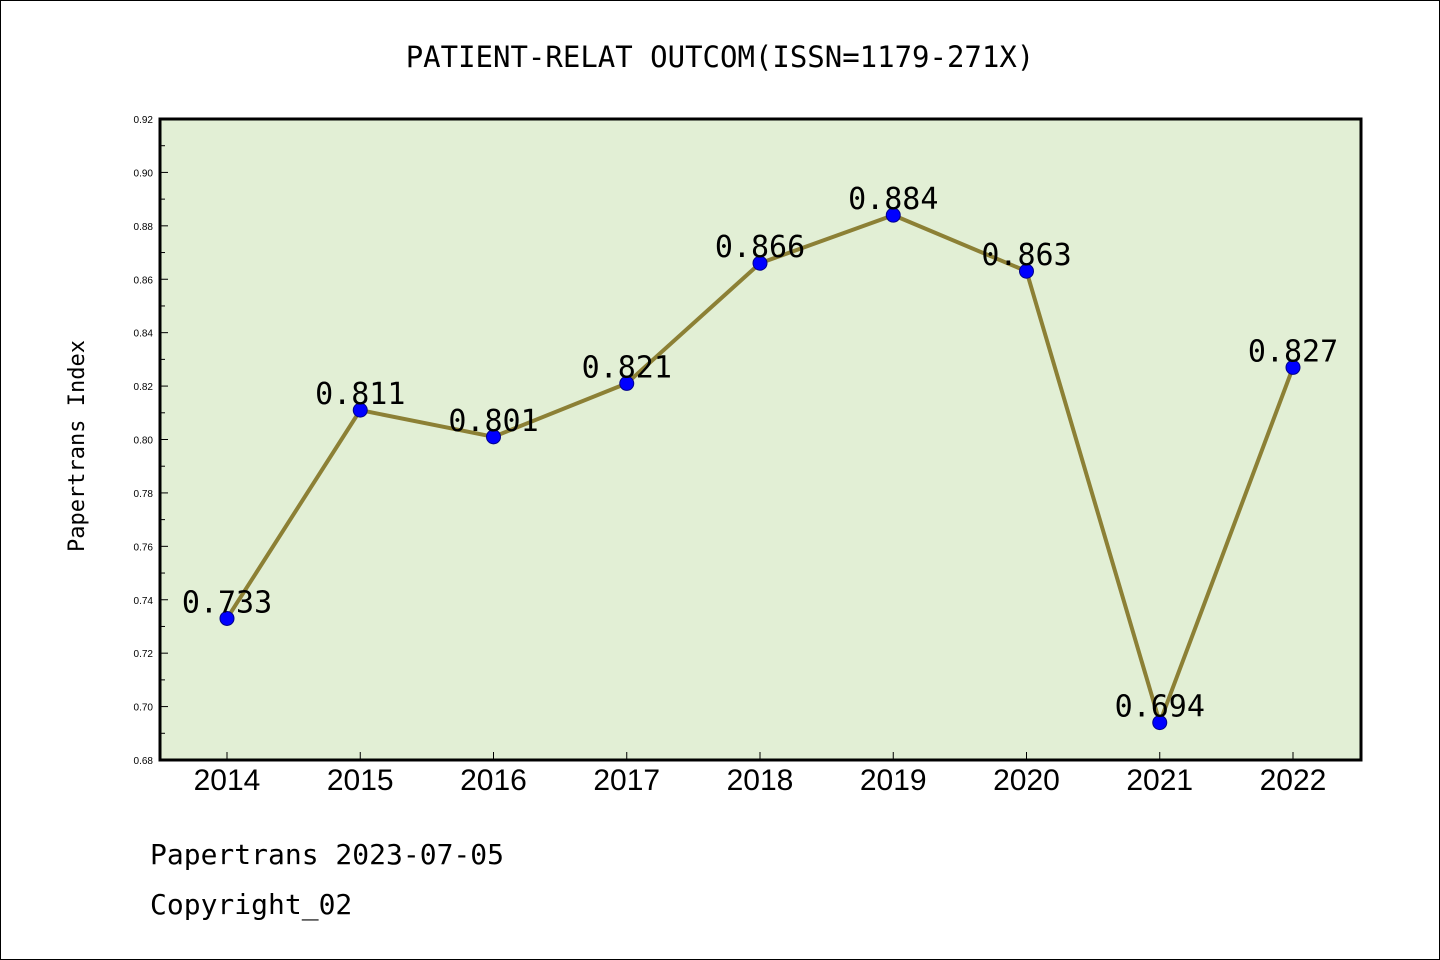 This screenshot has width=1440, height=960. Describe the element at coordinates (1293, 351) in the screenshot. I see `data-label: 0.827` at that location.